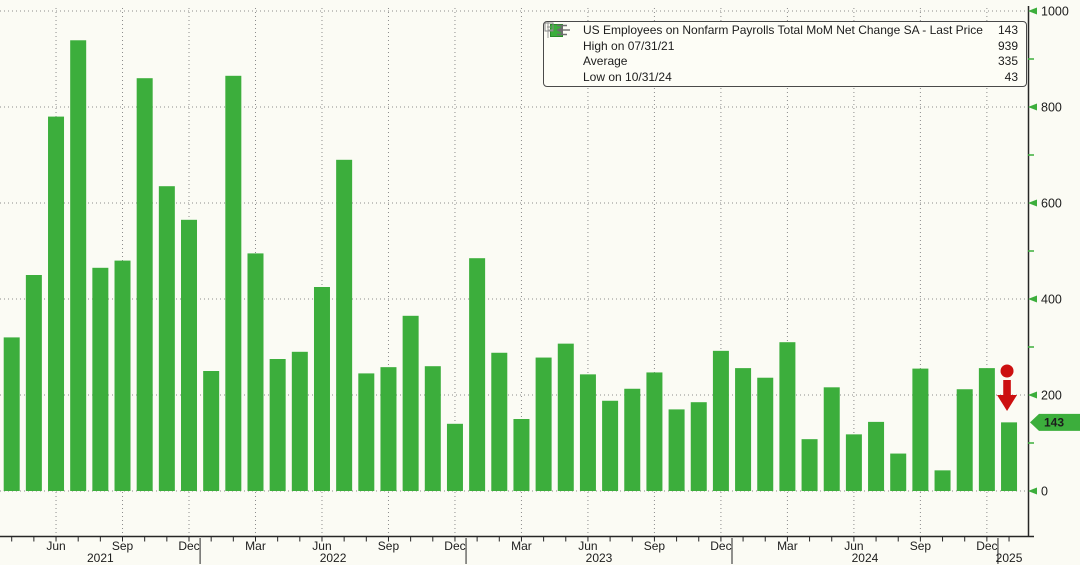 The height and width of the screenshot is (565, 1080). Describe the element at coordinates (1007, 371) in the screenshot. I see `red-dot-annotation` at that location.